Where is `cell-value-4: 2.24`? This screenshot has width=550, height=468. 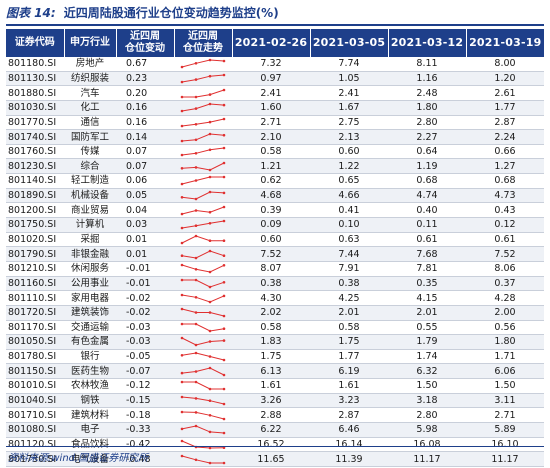 cell-value-4: 2.24 is located at coordinates (505, 137).